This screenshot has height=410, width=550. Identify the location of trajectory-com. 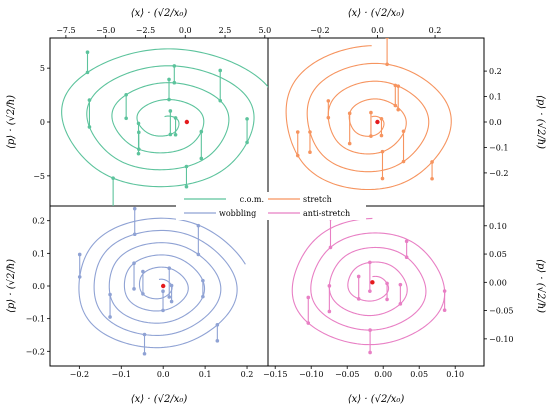
(164, 118).